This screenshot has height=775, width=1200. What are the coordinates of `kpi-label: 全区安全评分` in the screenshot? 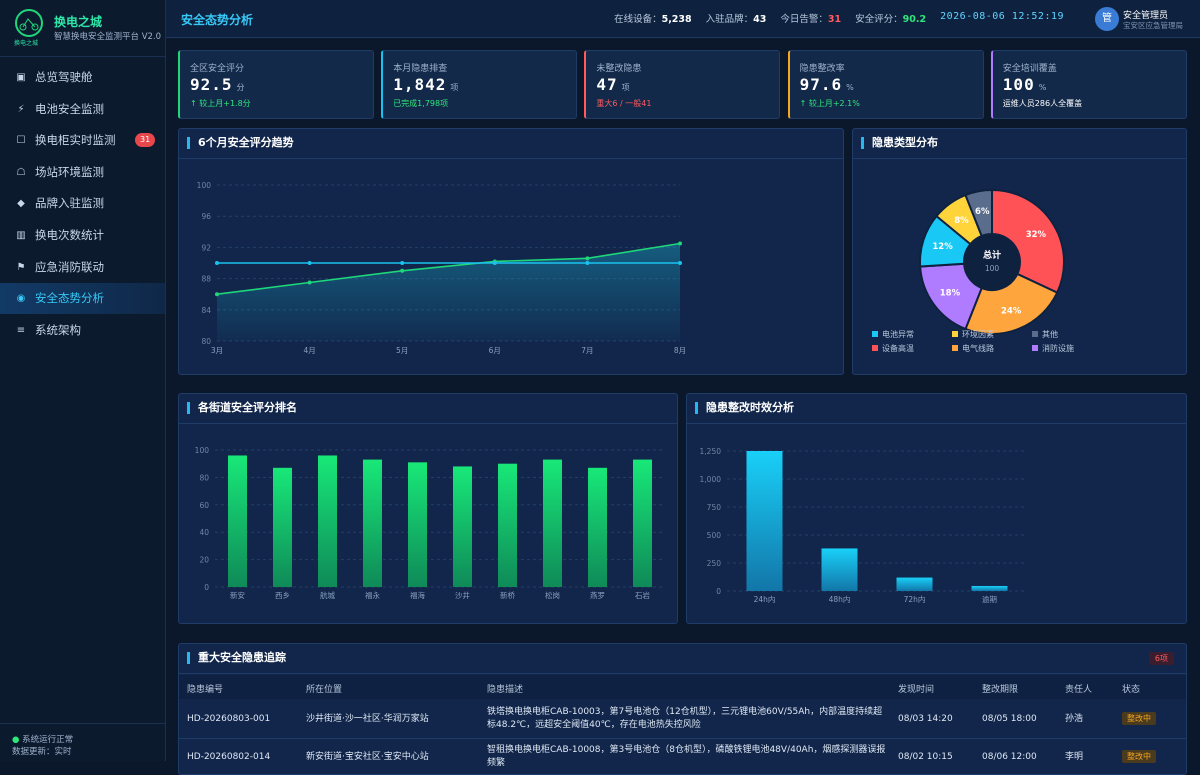 It's located at (217, 69).